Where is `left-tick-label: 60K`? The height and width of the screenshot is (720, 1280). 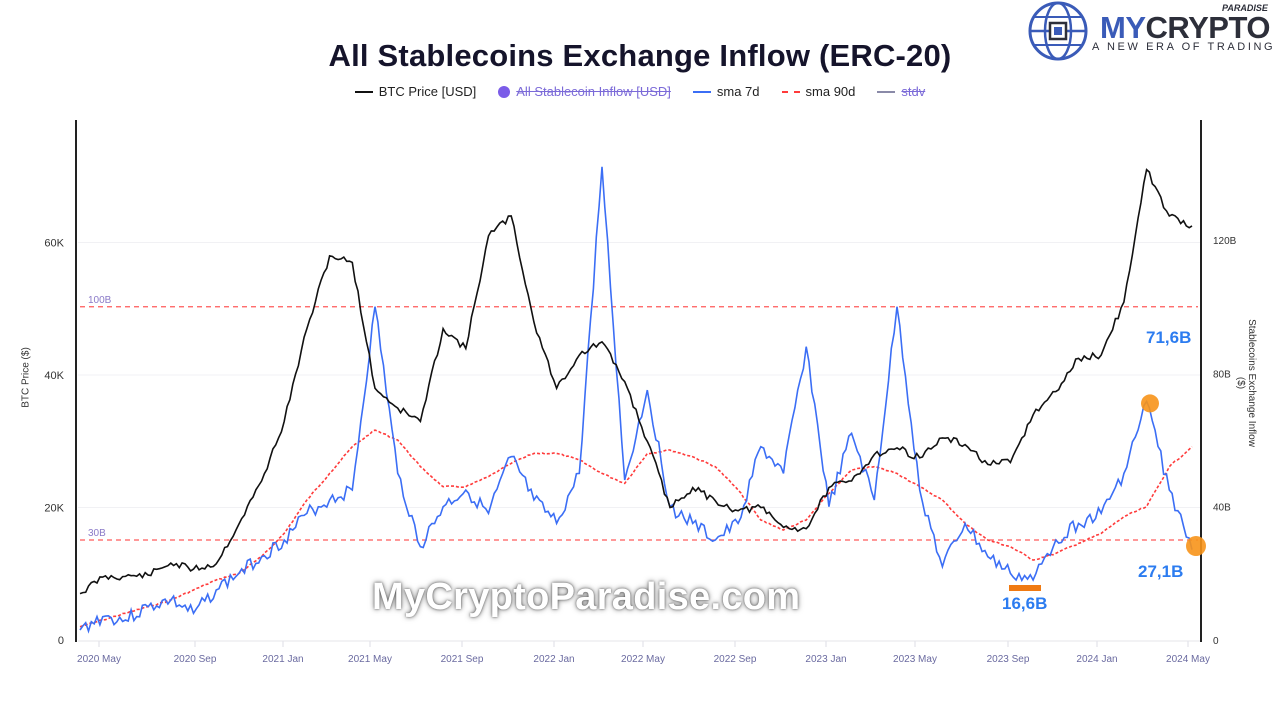 left-tick-label: 60K is located at coordinates (54, 244).